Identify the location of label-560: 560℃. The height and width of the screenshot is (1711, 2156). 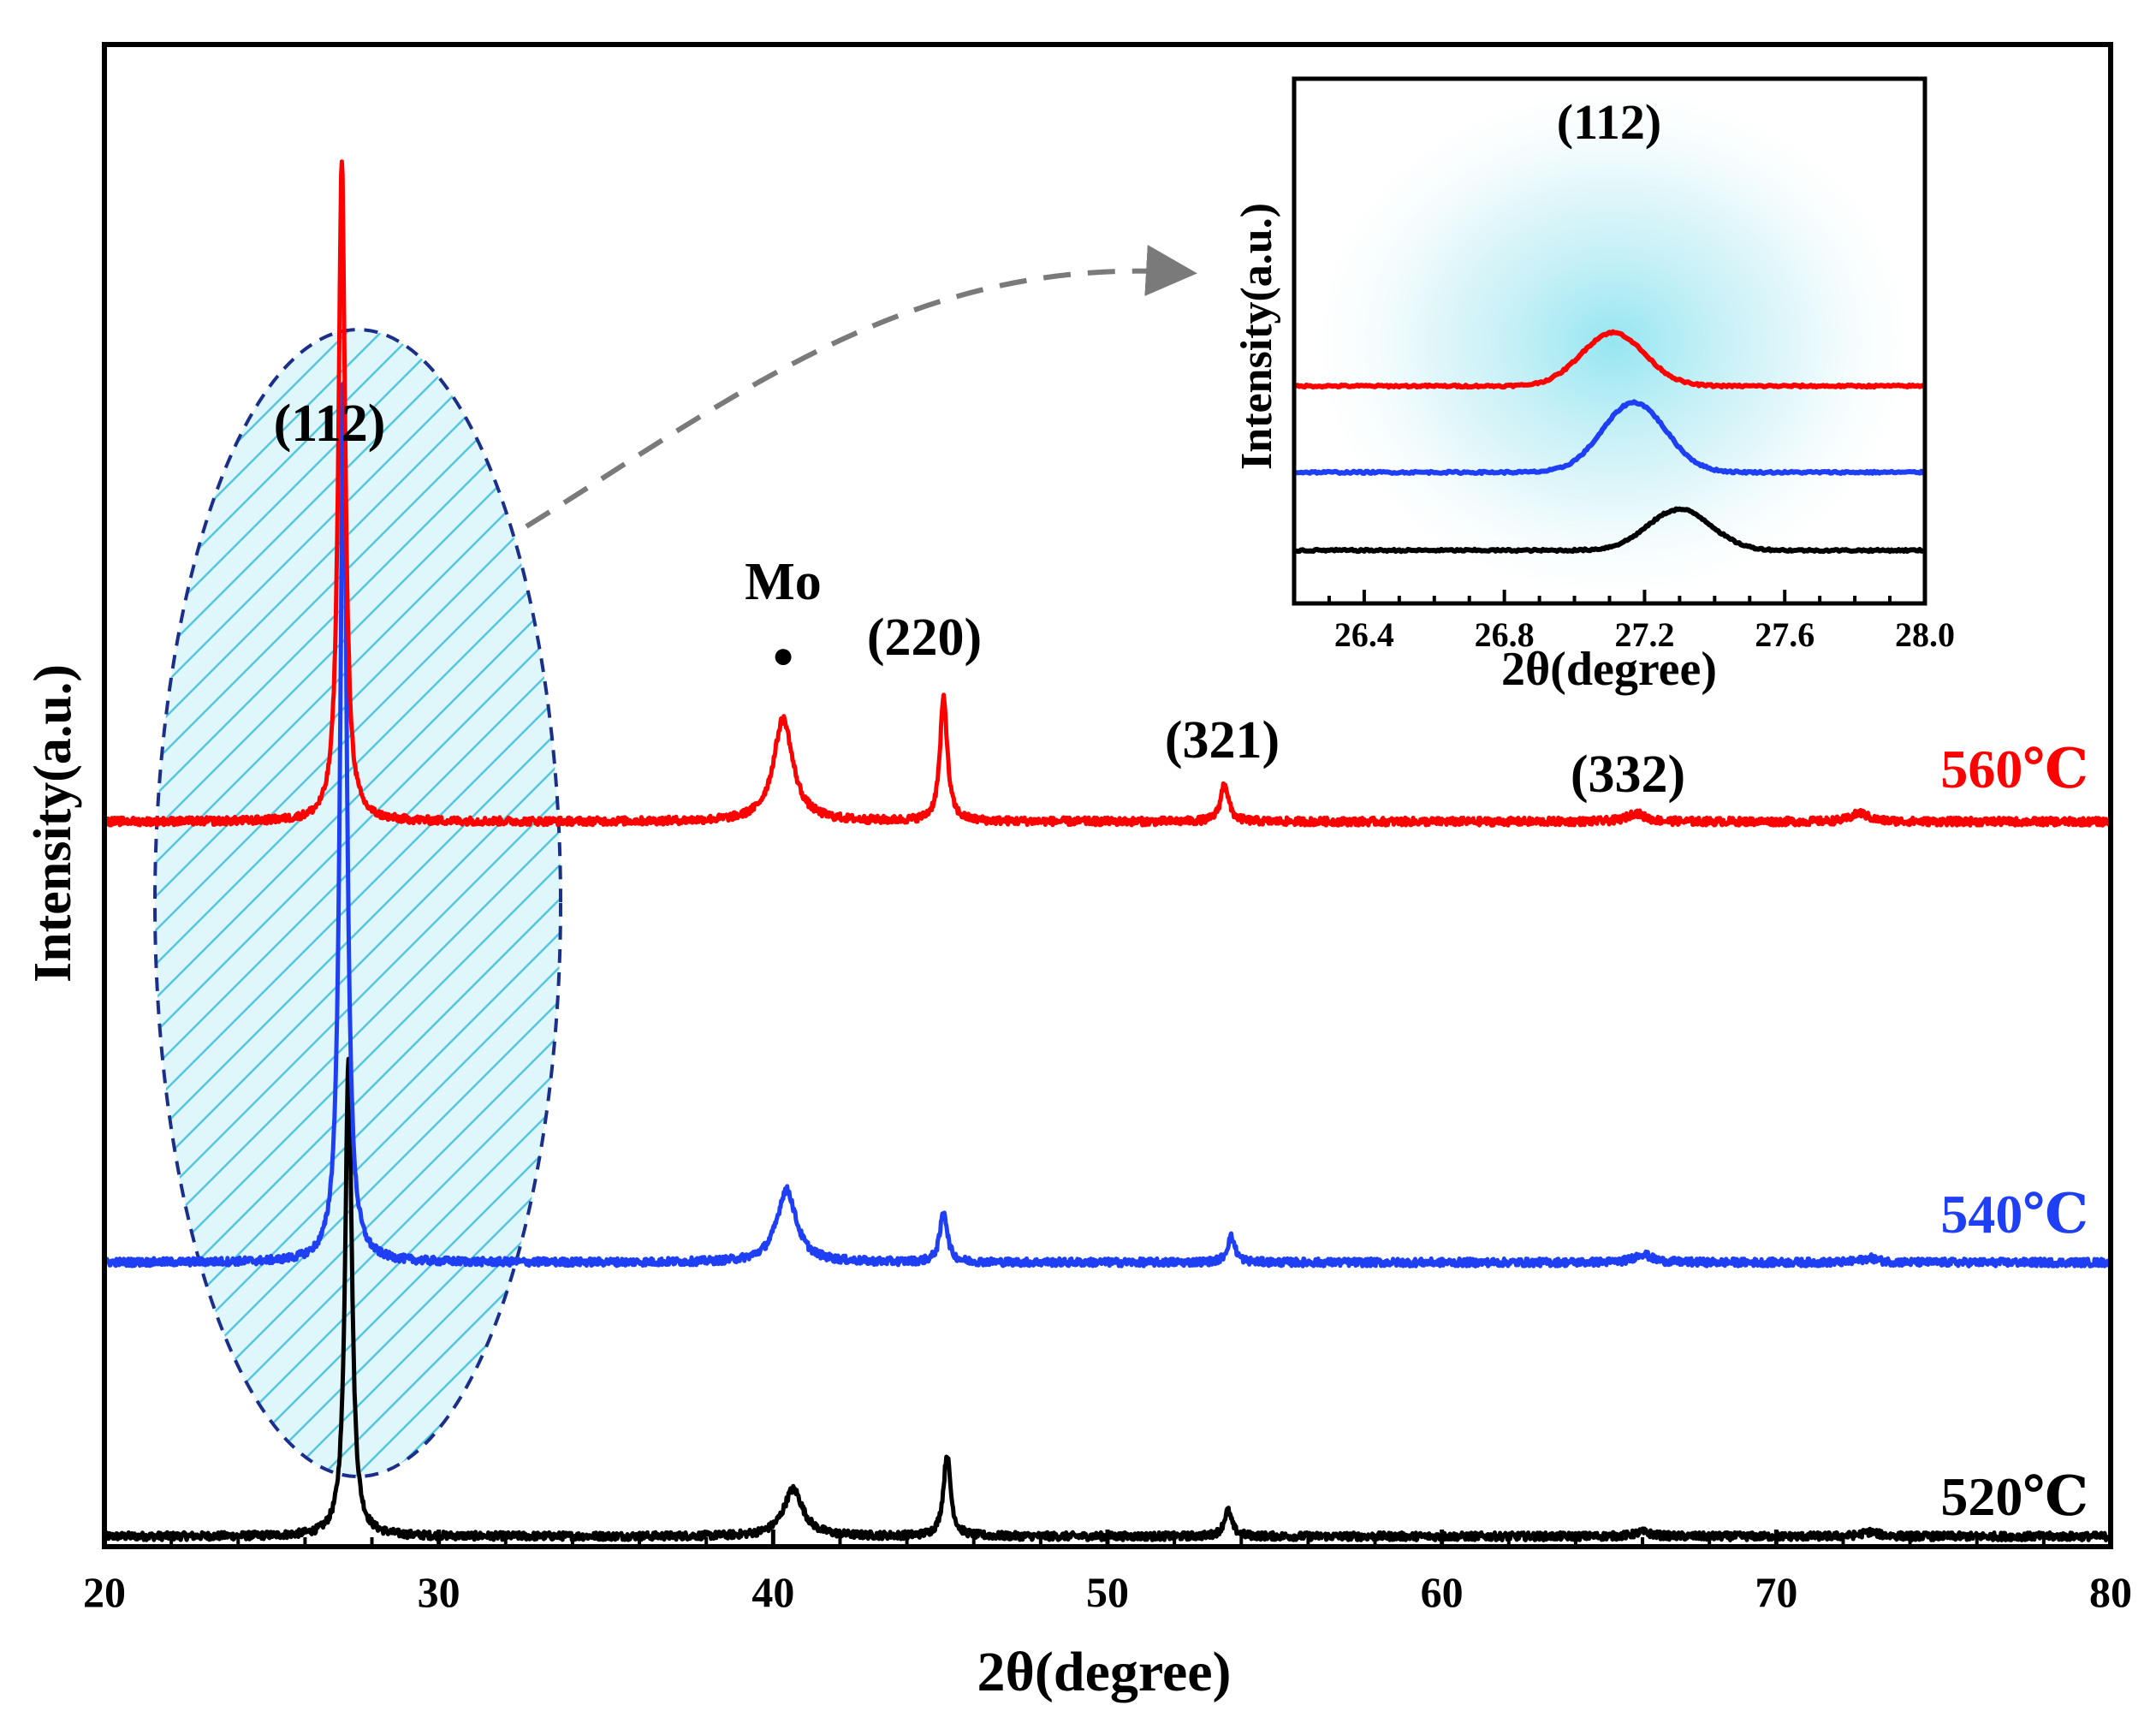
(2014, 769).